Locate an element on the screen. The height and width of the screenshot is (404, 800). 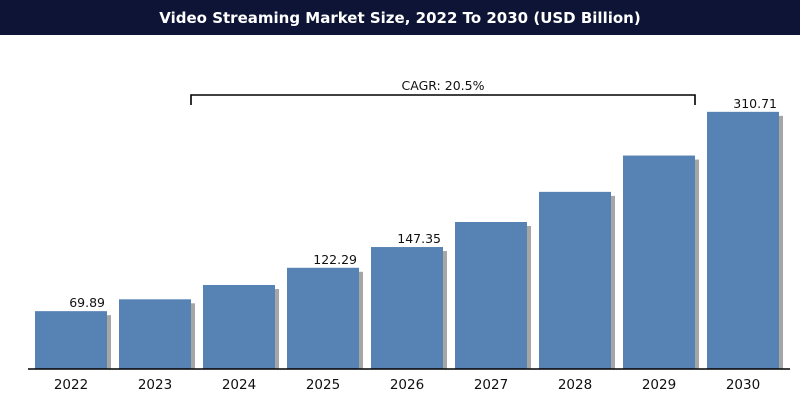
value-label-2022: 69.89 is located at coordinates (87, 302).